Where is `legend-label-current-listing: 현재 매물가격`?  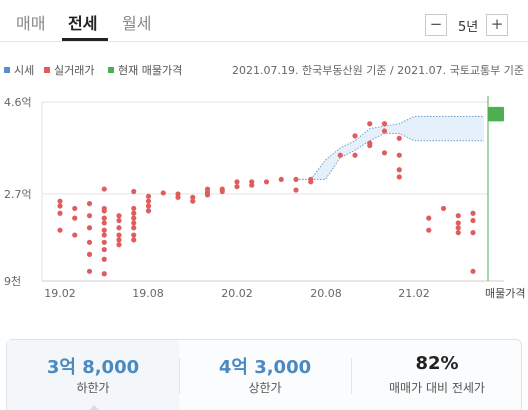 legend-label-current-listing: 현재 매물가격 is located at coordinates (150, 70).